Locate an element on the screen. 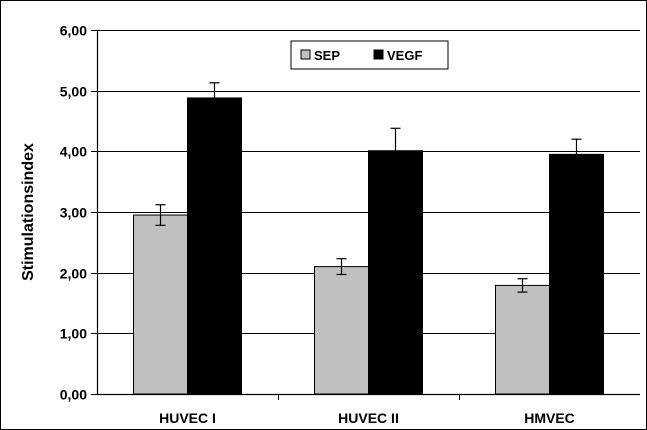 The height and width of the screenshot is (430, 647). bar-sep-huvec-ii is located at coordinates (341, 330).